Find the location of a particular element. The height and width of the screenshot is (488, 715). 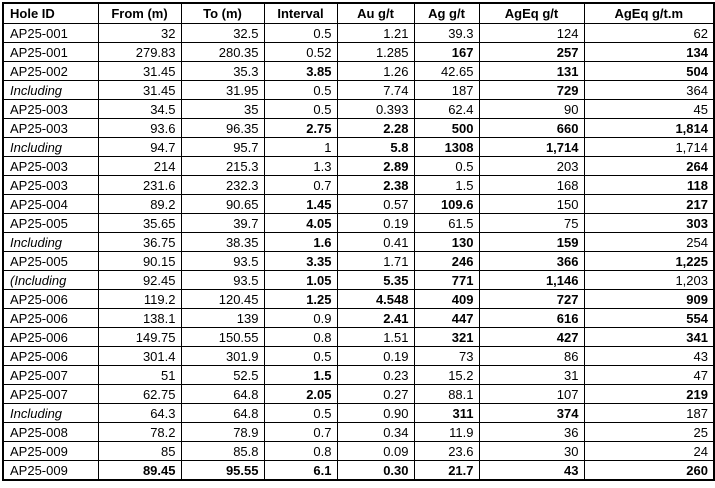

cell-to-m: 35.3 is located at coordinates (222, 71).